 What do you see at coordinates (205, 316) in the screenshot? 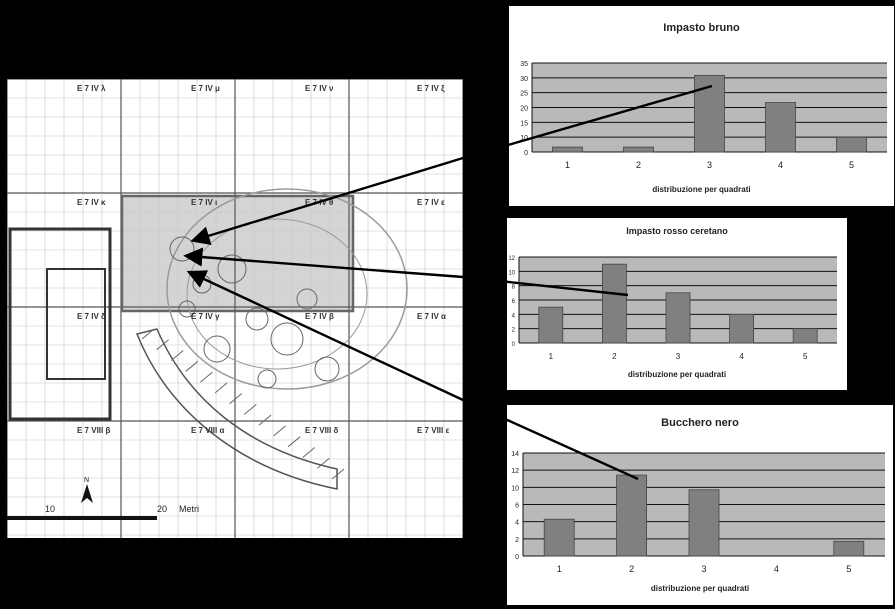
I see `grid-square-label: E 7 IV γ` at bounding box center [205, 316].